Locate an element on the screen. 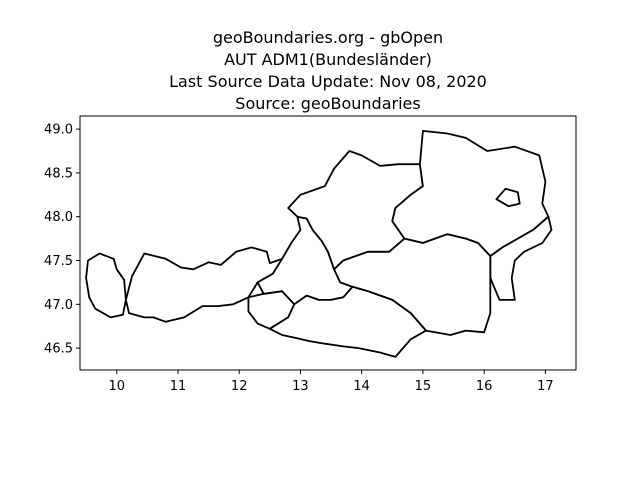 Image resolution: width=640 pixels, height=480 pixels. title-line-source: Source: geoBoundaries is located at coordinates (328, 103).